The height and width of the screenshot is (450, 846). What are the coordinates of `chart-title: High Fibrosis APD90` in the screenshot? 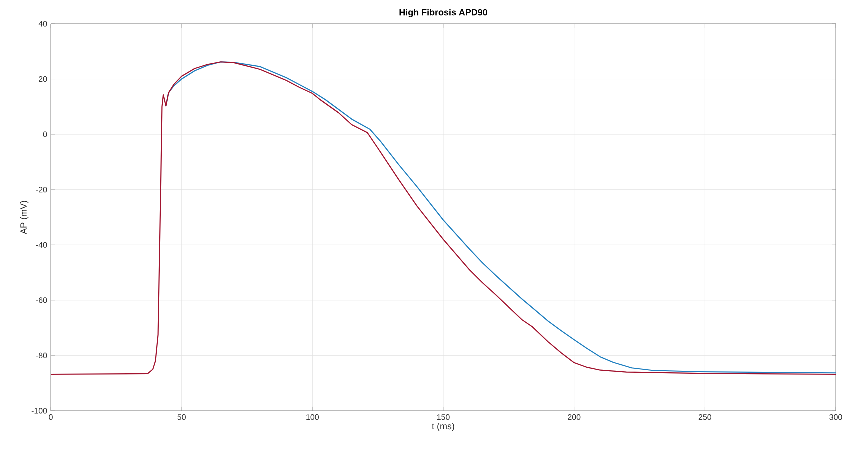 It's located at (444, 13).